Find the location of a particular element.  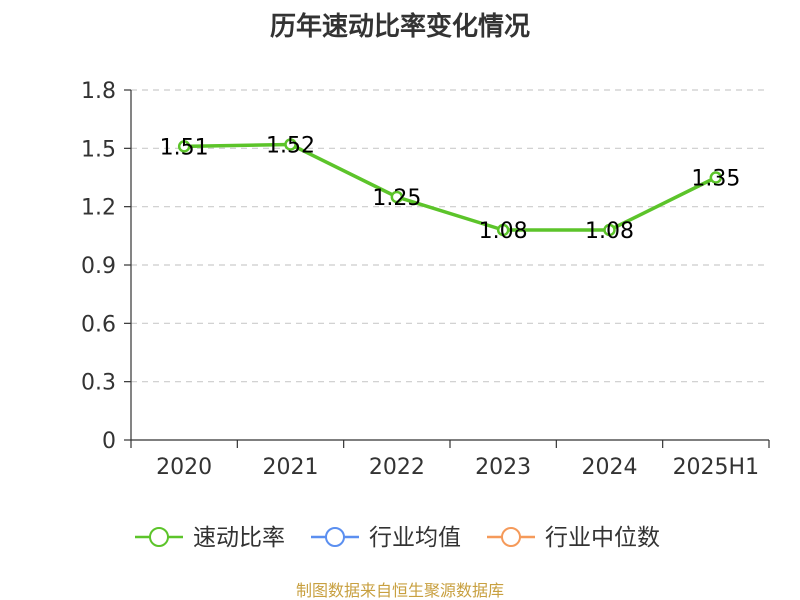

data-labels: 1.51 1.52 1.25 1.08 1.08 1.35 is located at coordinates (450, 188).